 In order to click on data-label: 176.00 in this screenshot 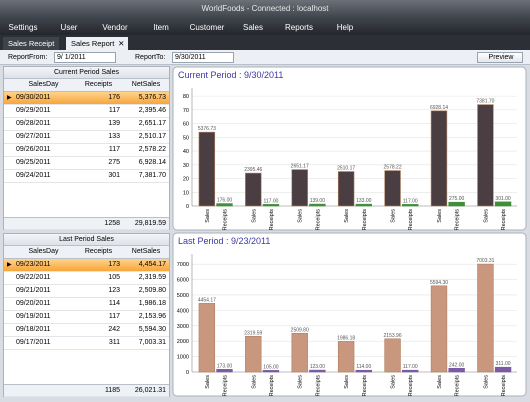, I will do `click(225, 201)`.